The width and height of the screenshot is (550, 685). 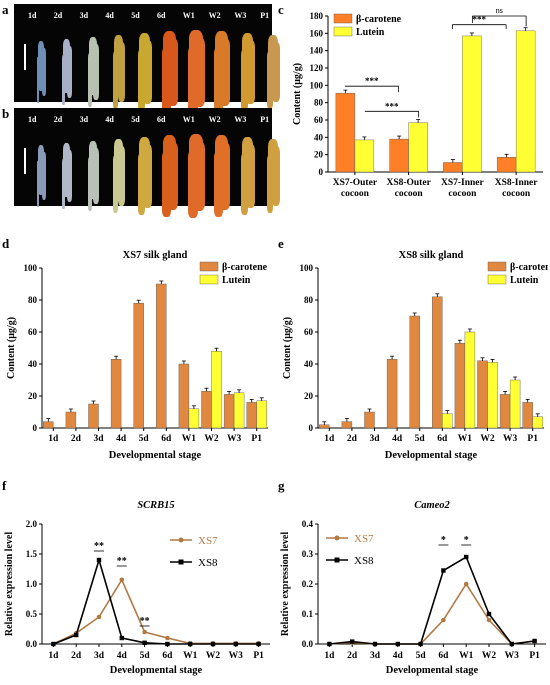 What do you see at coordinates (84, 15) in the screenshot?
I see `photo-a-label-3d: 3d` at bounding box center [84, 15].